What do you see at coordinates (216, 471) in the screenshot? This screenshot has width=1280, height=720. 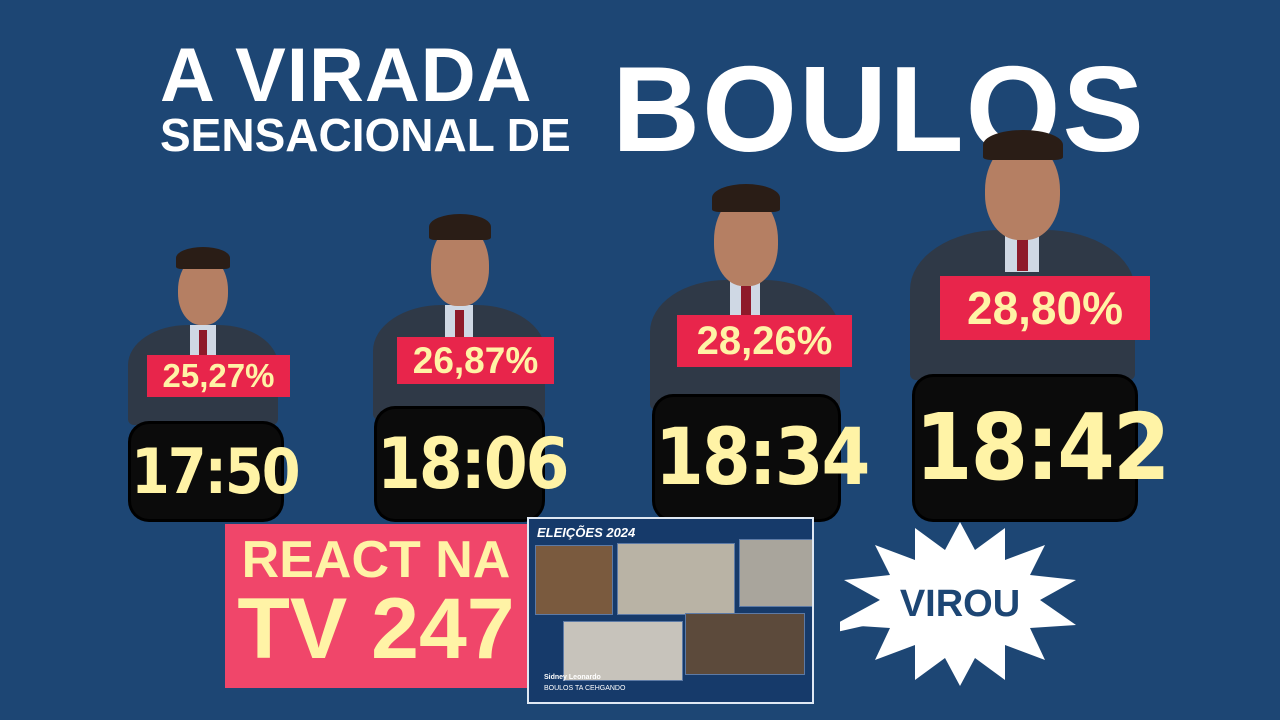 I see `time-display-1: 17:50` at bounding box center [216, 471].